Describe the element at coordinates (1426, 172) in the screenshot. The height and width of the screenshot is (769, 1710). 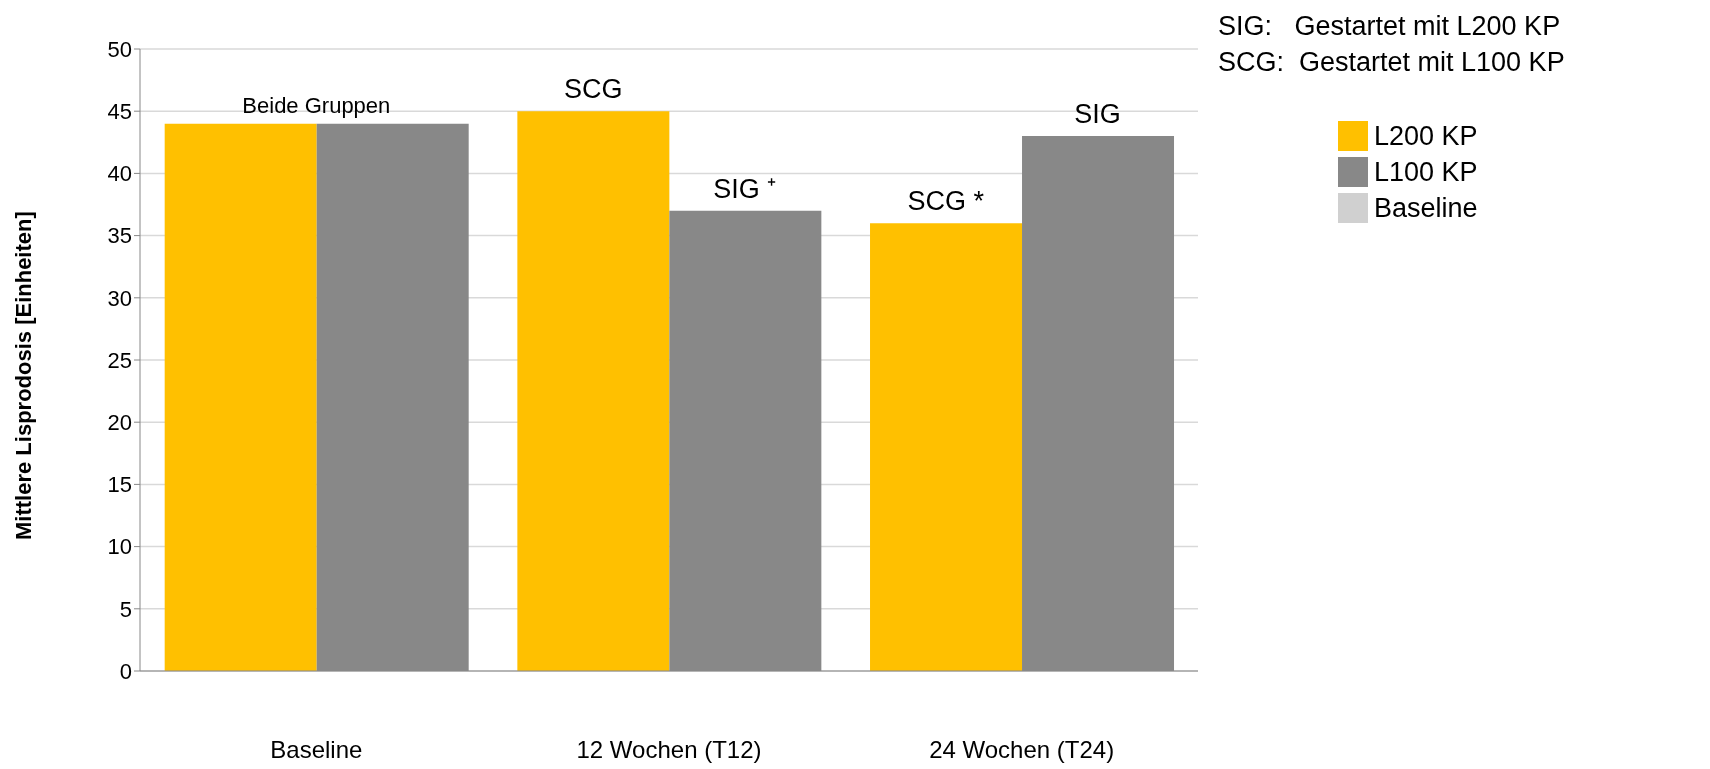
I see `legend-label: L100 KP` at that location.